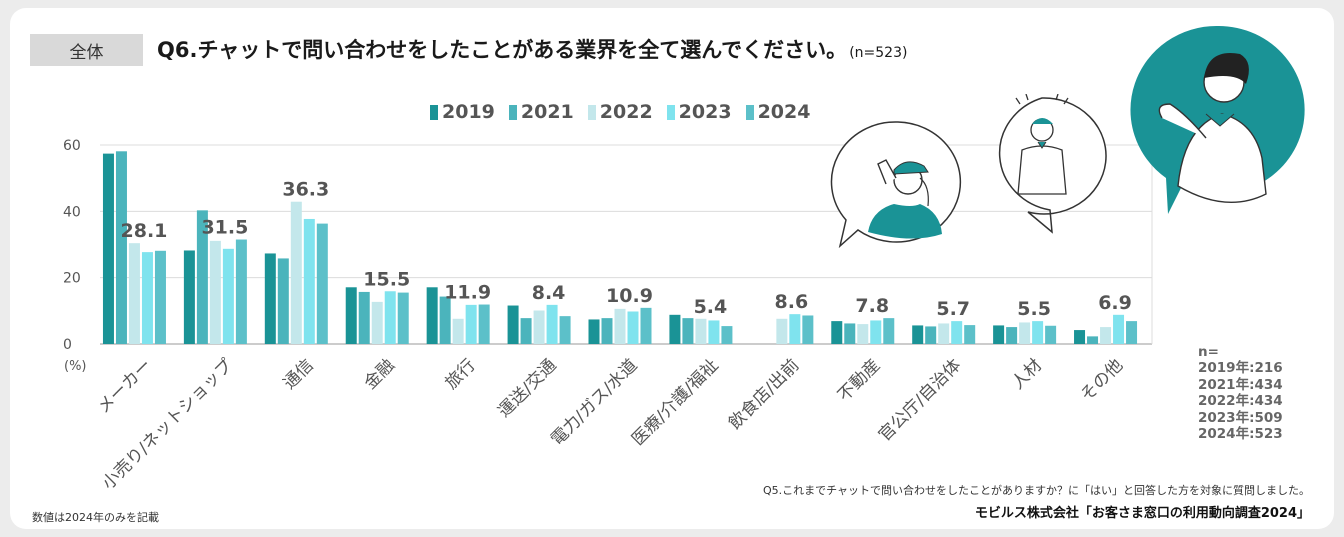 The height and width of the screenshot is (537, 1344). I want to click on chart-legend: 2019 2021 2022 2023 2024, so click(620, 112).